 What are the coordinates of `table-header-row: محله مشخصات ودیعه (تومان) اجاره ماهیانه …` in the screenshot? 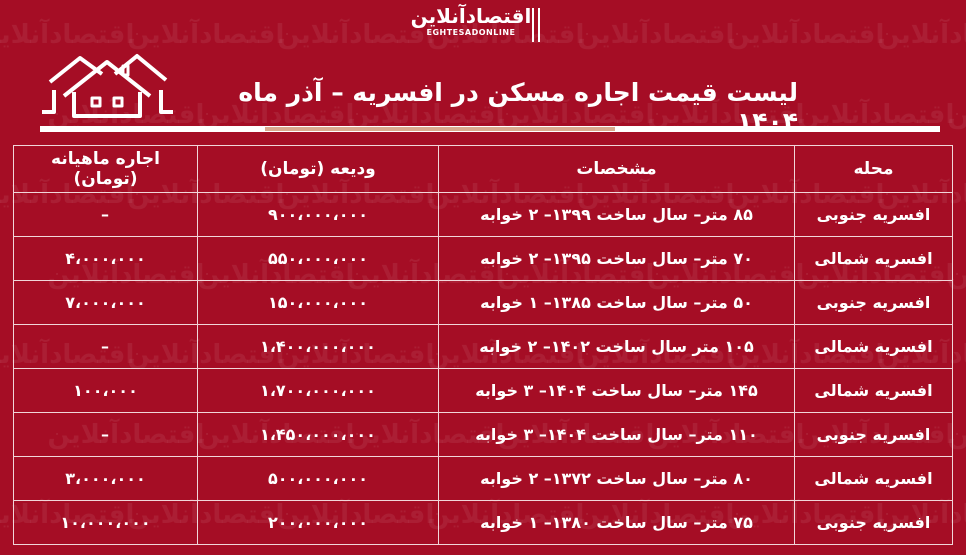 It's located at (483, 169).